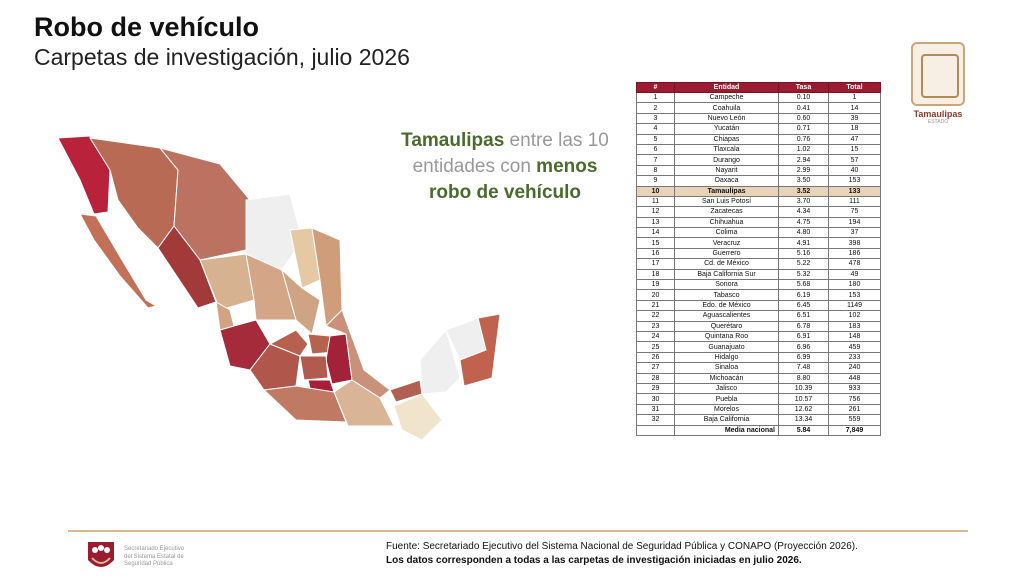 This screenshot has width=1024, height=580. I want to click on cell-rate: 12.62, so click(803, 409).